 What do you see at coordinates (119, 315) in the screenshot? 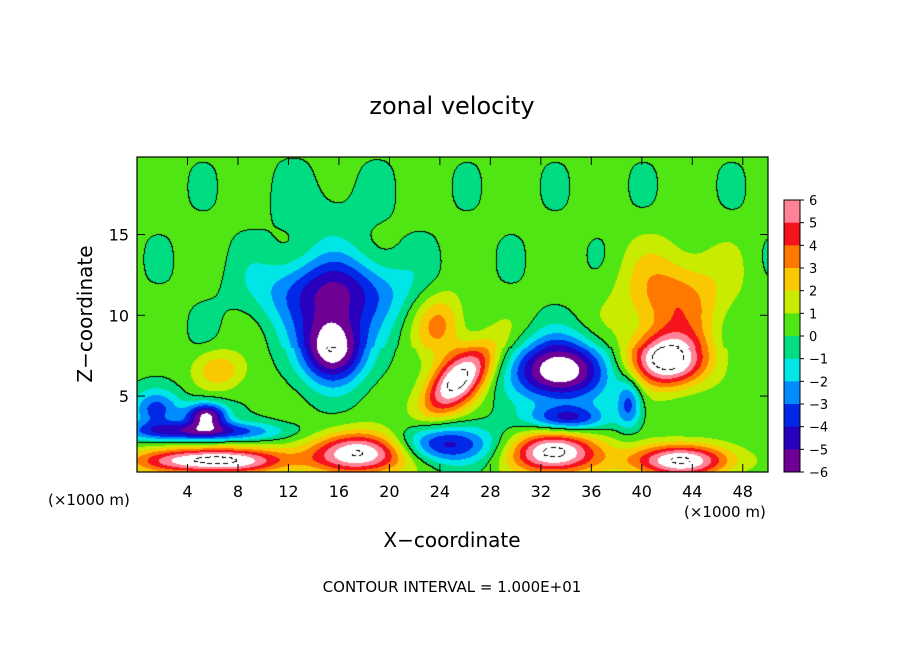
I see `y-tick-label: 10` at bounding box center [119, 315].